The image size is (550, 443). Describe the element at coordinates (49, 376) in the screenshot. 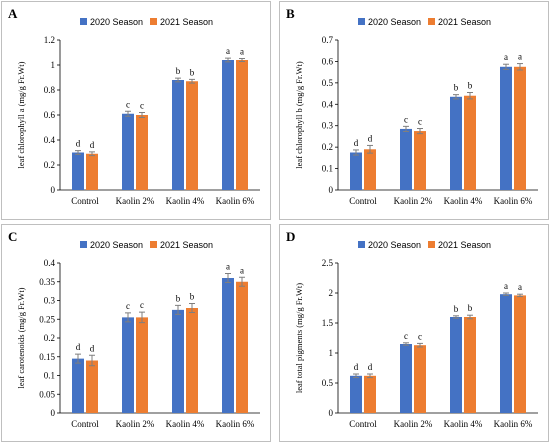

I see `y-tick-label: 0.1` at that location.